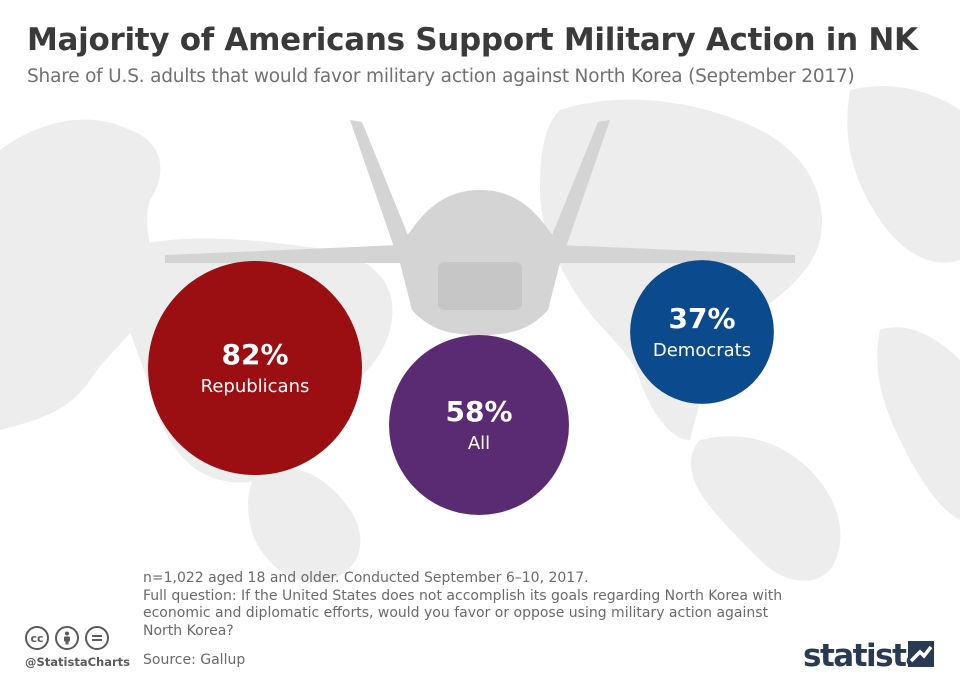  I want to click on statista-logo-icon, so click(921, 654).